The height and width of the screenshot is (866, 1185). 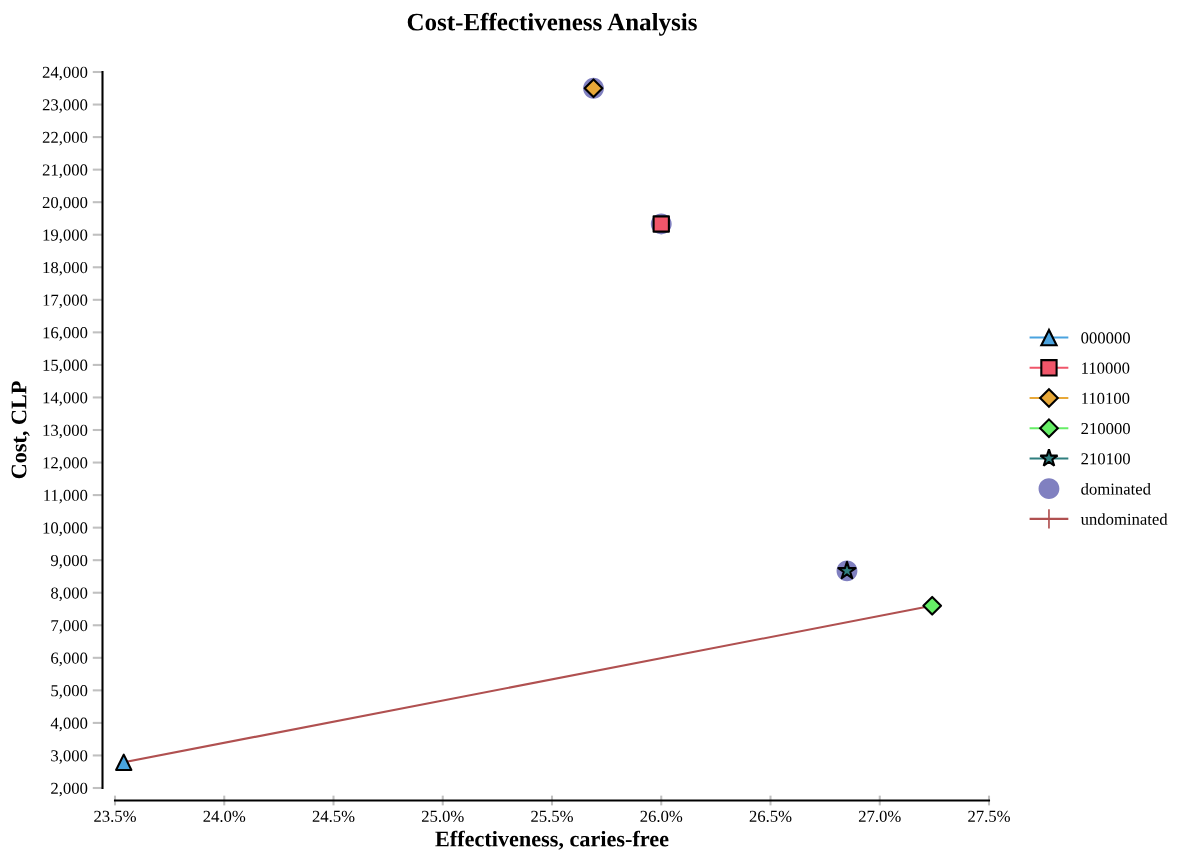 What do you see at coordinates (552, 840) in the screenshot?
I see `x-axis-title: Effectiveness, caries-free` at bounding box center [552, 840].